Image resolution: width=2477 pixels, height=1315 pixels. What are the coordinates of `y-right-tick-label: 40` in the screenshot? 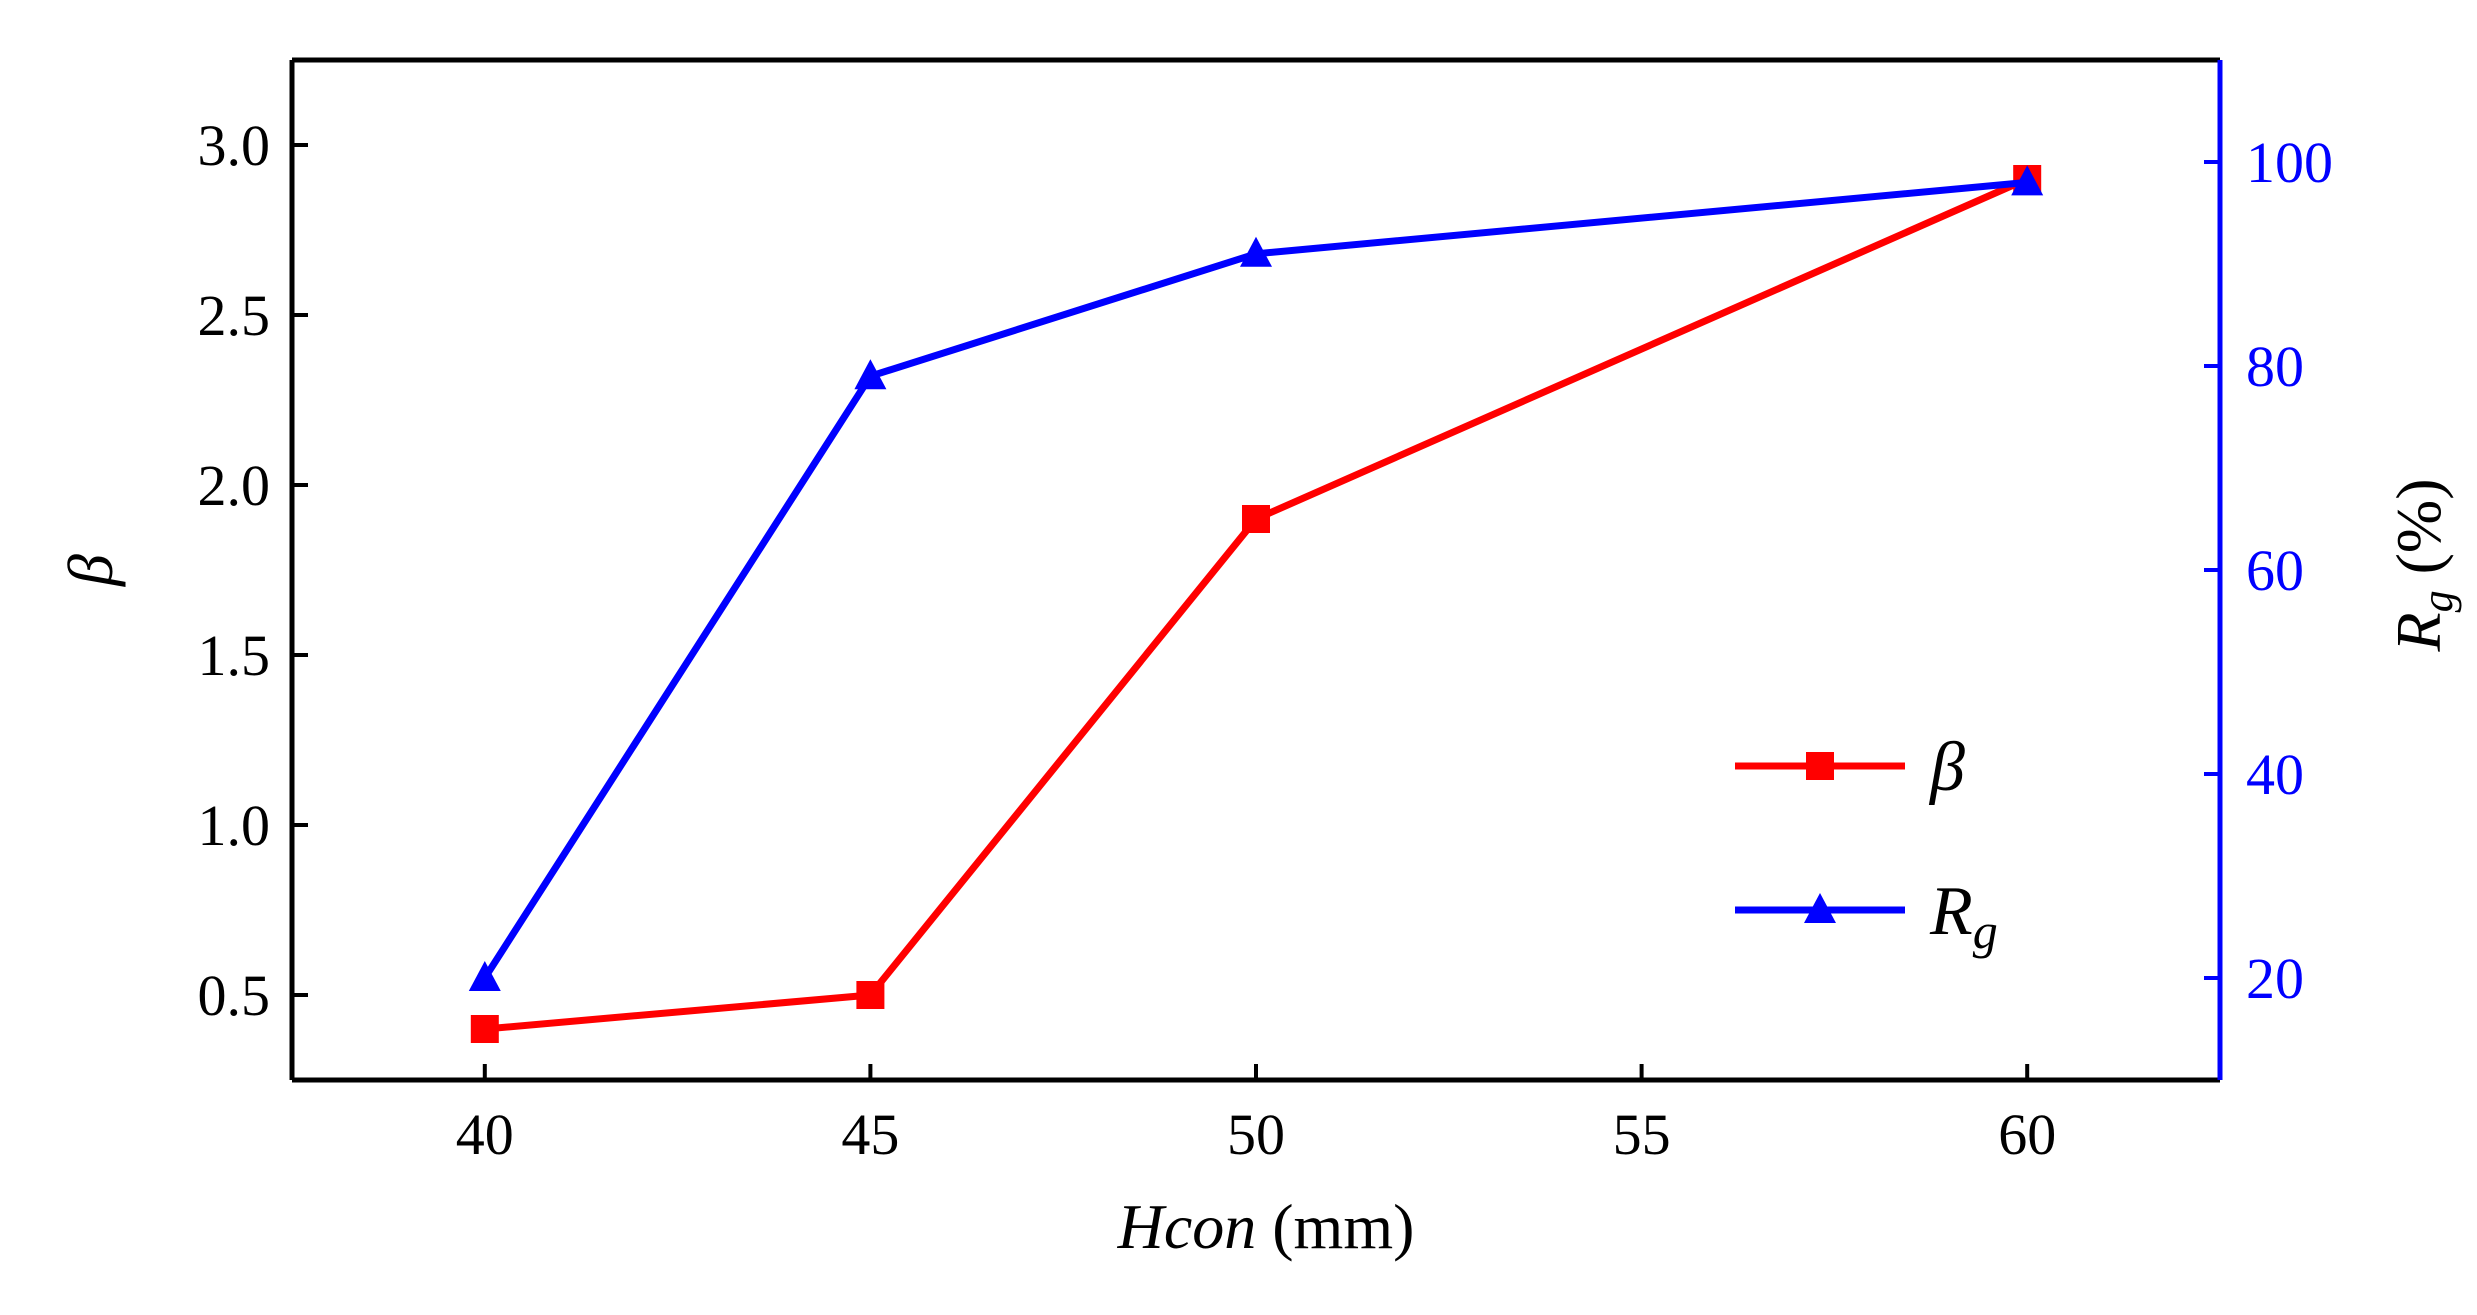 It's located at (2275, 774).